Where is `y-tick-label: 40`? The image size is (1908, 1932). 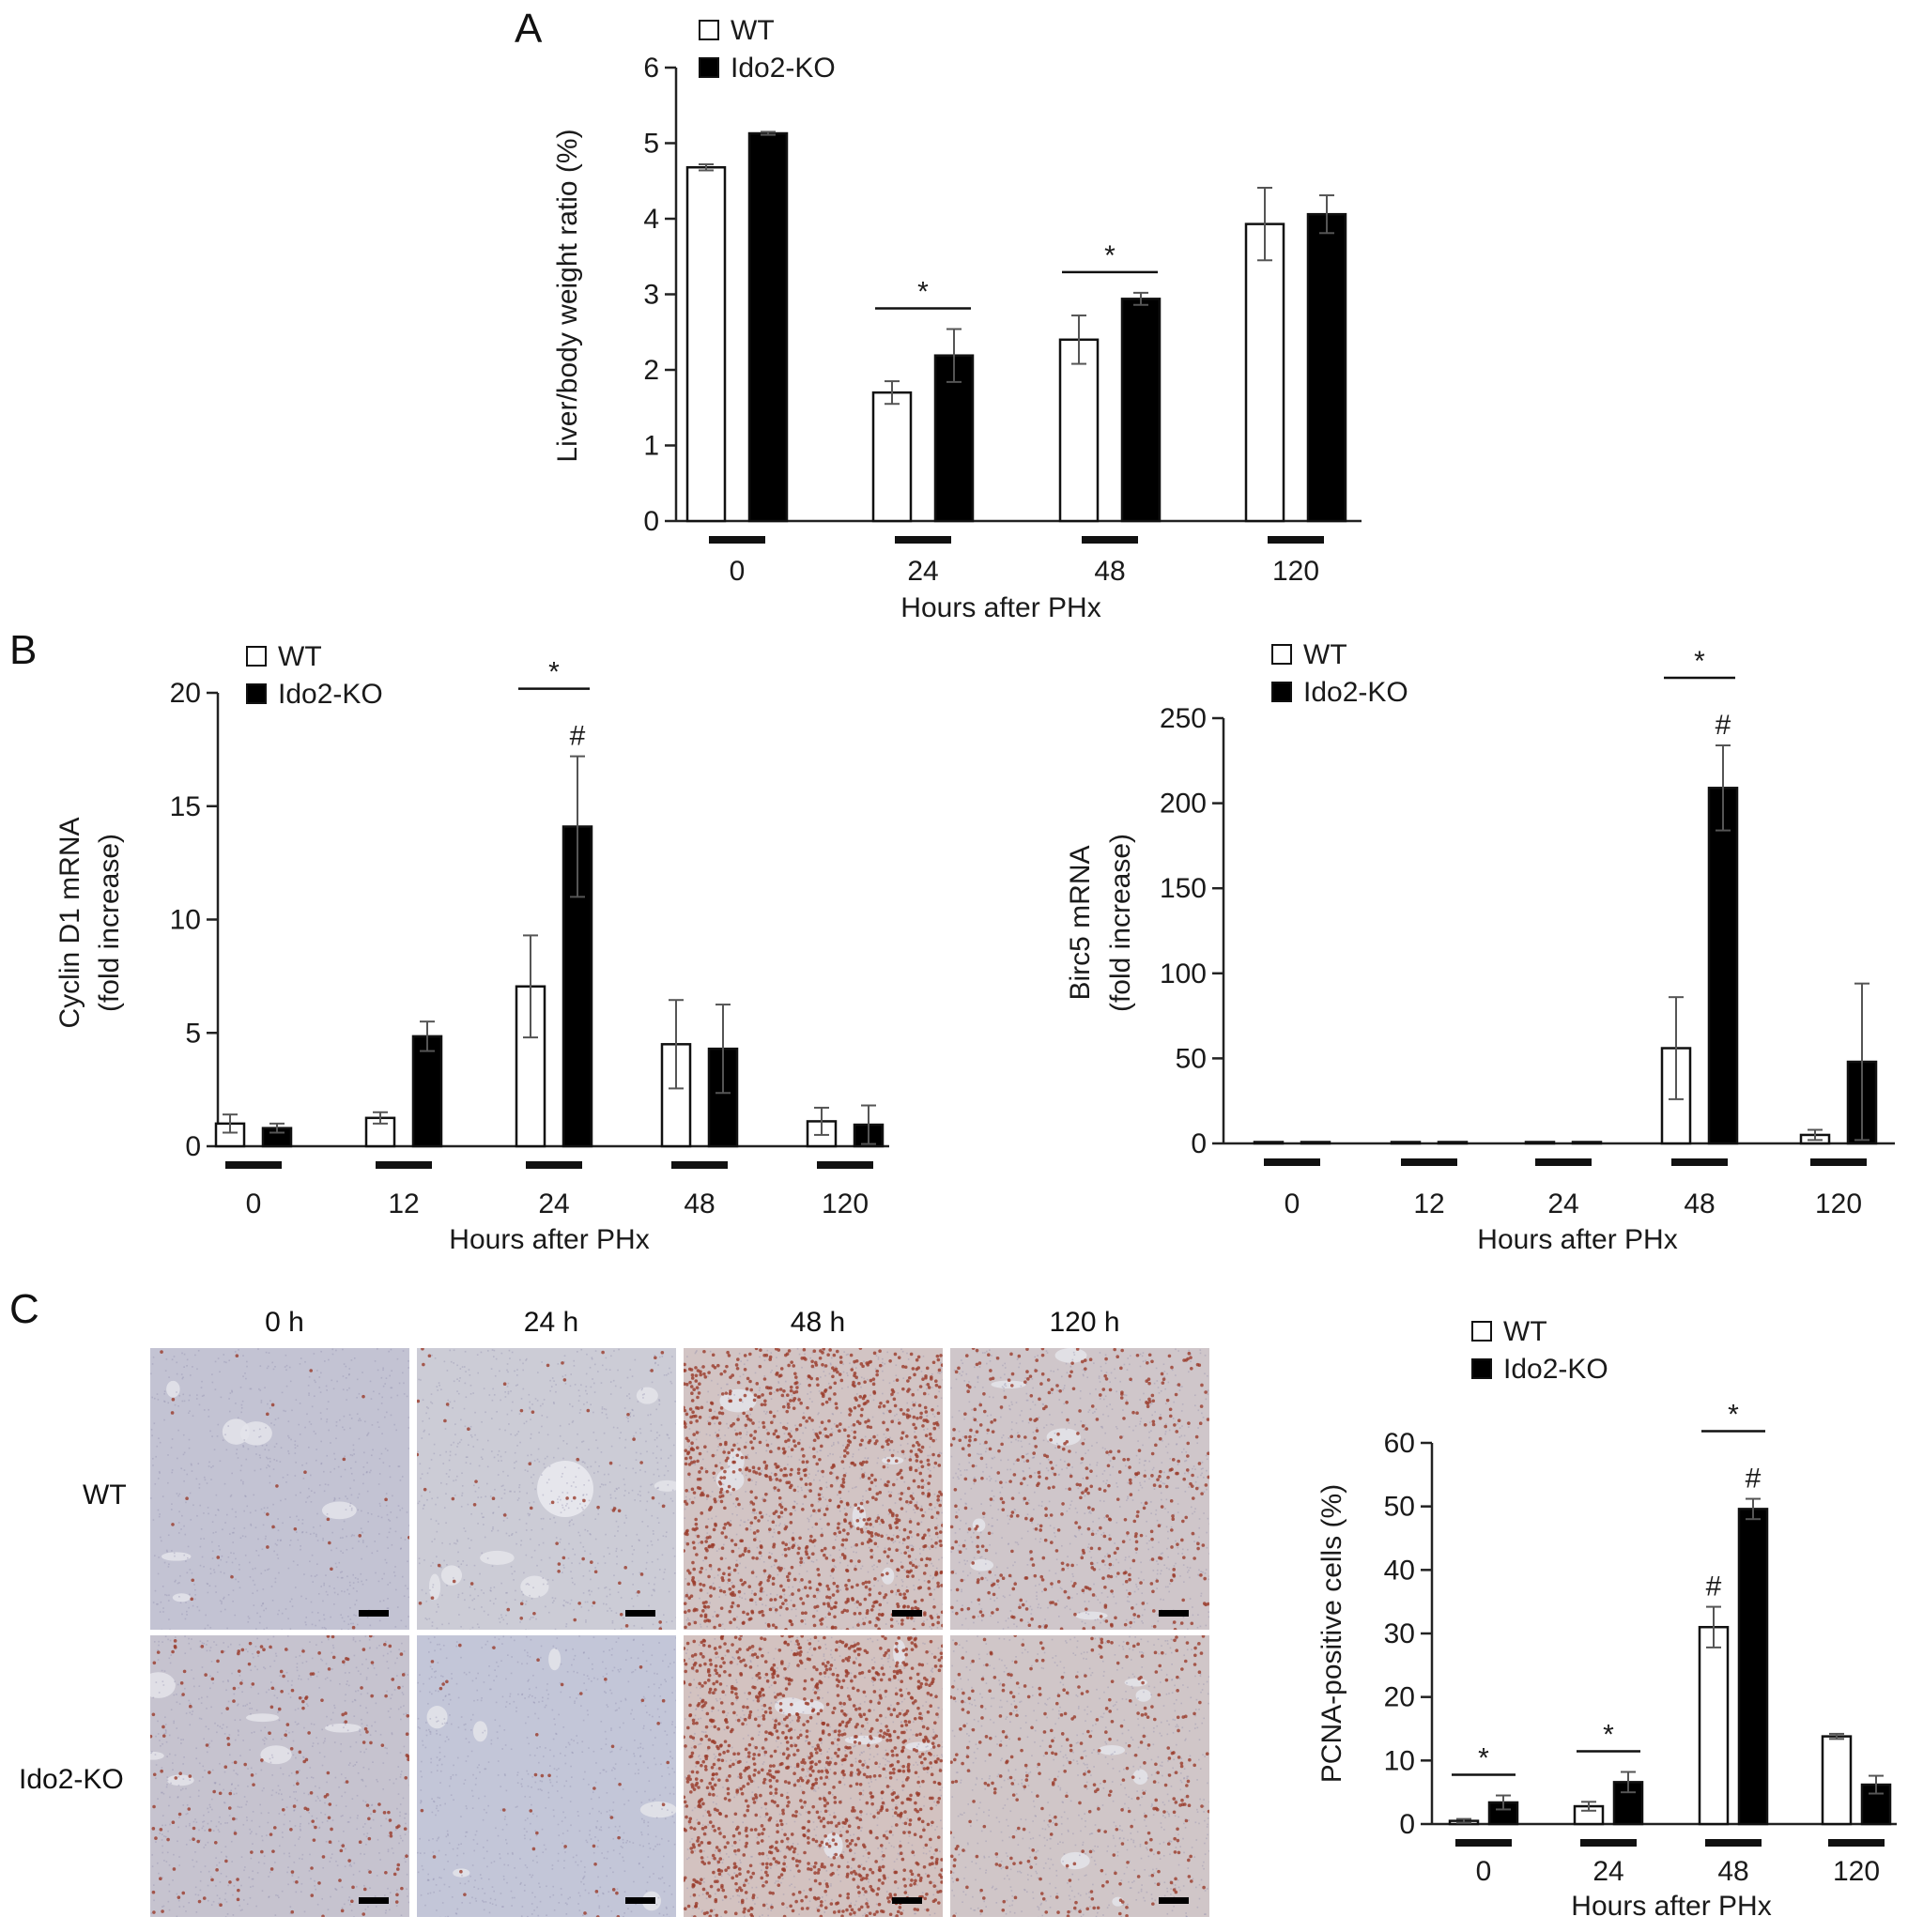 y-tick-label: 40 is located at coordinates (1399, 1571).